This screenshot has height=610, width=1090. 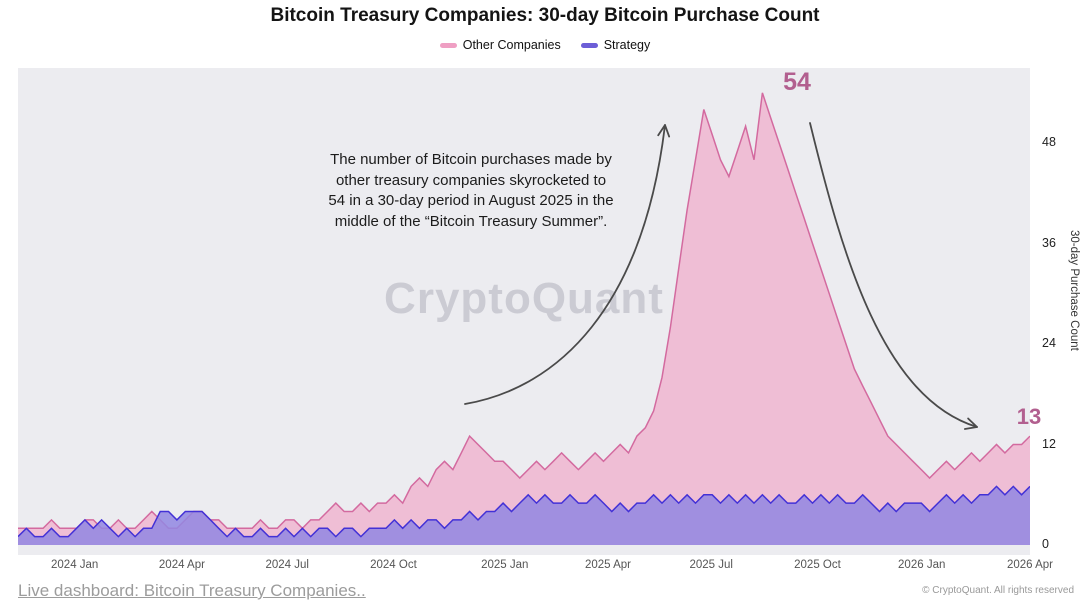 What do you see at coordinates (797, 82) in the screenshot?
I see `peak-value-label: 54` at bounding box center [797, 82].